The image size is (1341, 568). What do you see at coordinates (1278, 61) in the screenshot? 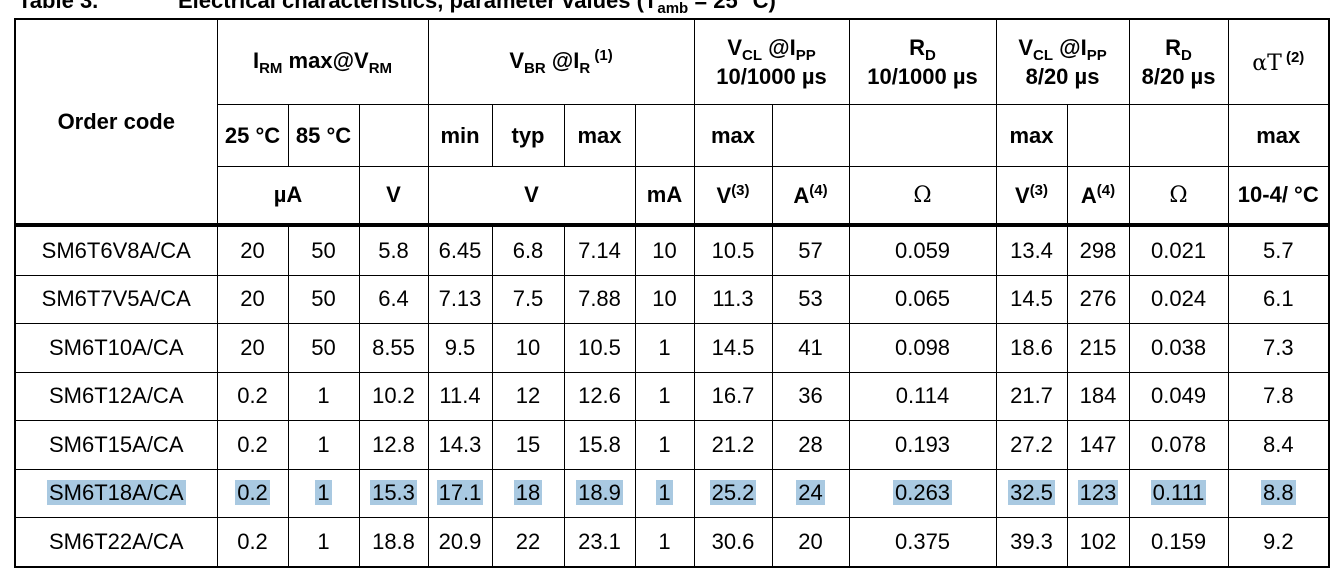
I see `header-cell: αT (2)` at bounding box center [1278, 61].